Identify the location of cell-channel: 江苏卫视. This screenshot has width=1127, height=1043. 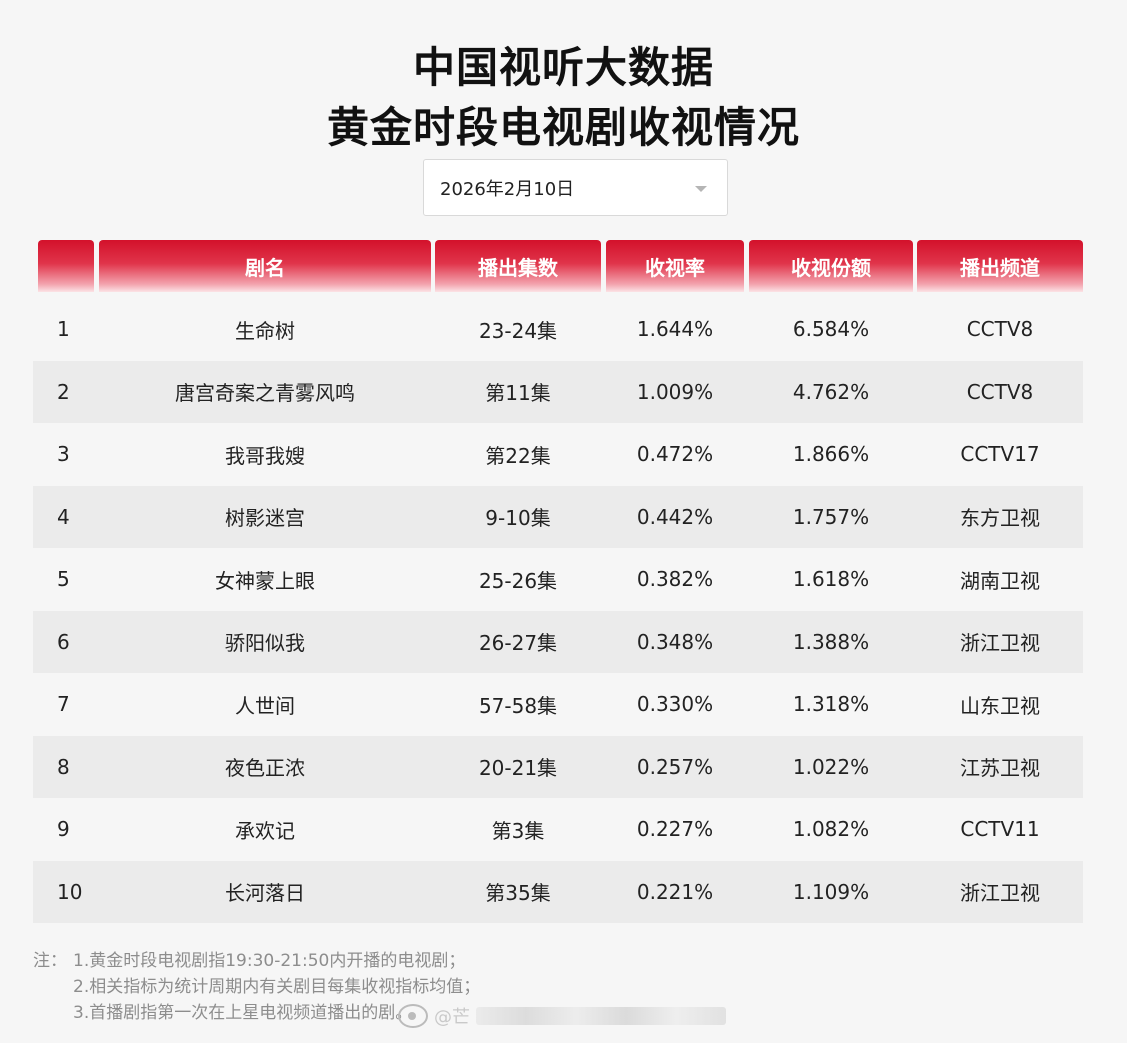
(1000, 768).